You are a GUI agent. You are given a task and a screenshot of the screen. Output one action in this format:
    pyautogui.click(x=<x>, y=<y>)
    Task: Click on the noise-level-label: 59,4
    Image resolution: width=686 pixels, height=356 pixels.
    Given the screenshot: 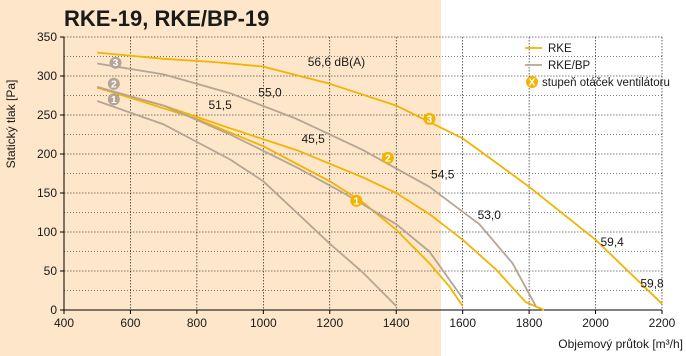 What is the action you would take?
    pyautogui.click(x=612, y=242)
    